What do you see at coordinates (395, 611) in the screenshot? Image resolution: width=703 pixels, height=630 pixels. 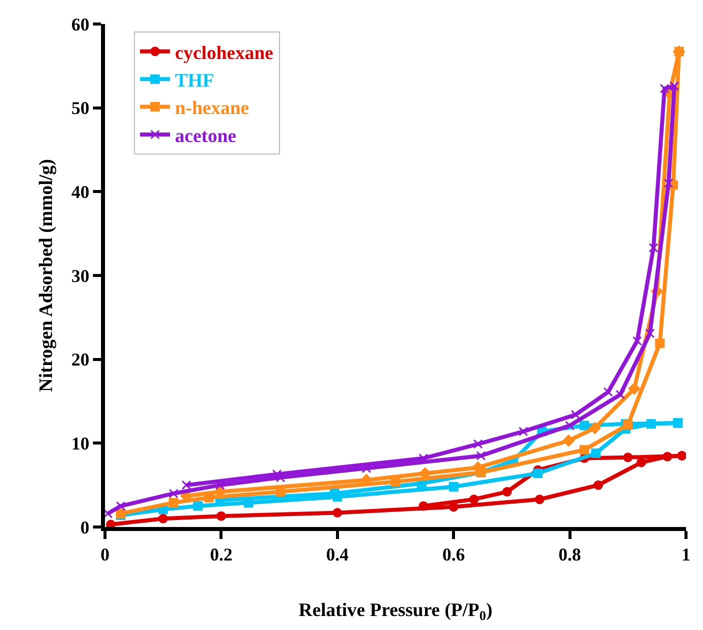 I see `x-axis-title: Relative Pressure (P/P$_{0}$)` at bounding box center [395, 611].